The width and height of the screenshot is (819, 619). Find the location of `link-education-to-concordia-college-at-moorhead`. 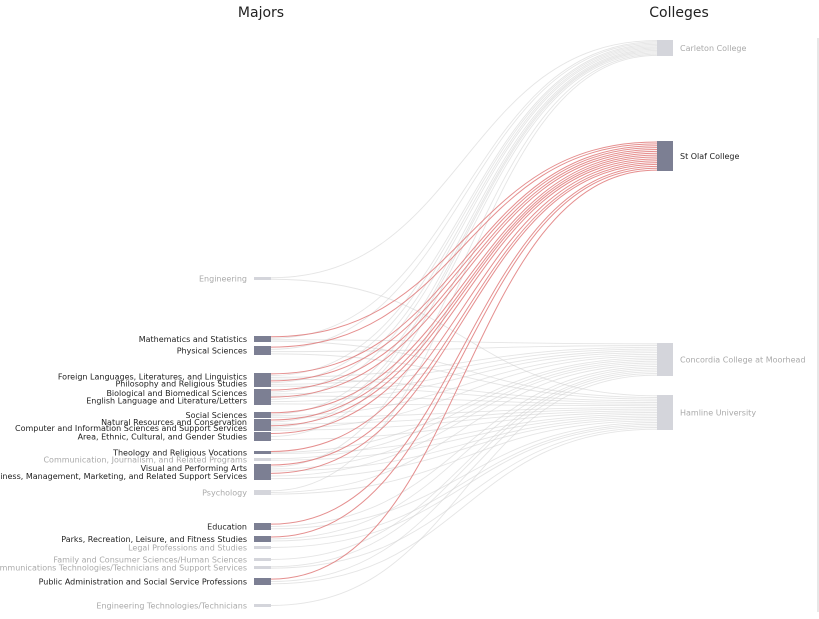

link-education-to-concordia-college-at-moorhead is located at coordinates (464, 446).